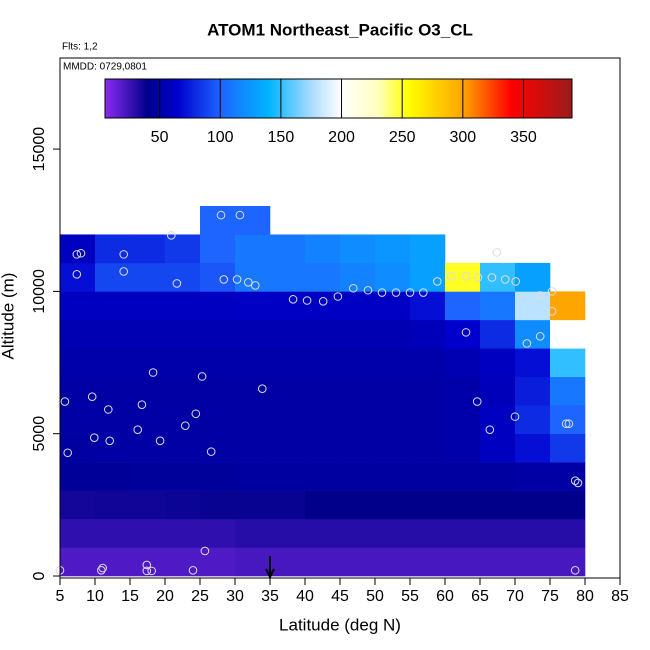 This screenshot has height=650, width=650. What do you see at coordinates (39, 149) in the screenshot?
I see `y-tick-label: 15000` at bounding box center [39, 149].